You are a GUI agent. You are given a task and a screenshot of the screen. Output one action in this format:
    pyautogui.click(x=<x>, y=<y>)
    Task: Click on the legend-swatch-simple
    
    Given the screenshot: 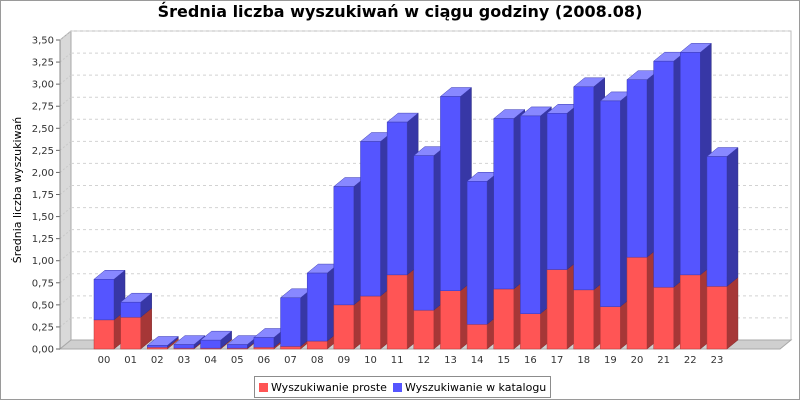 What is the action you would take?
    pyautogui.click(x=263, y=387)
    